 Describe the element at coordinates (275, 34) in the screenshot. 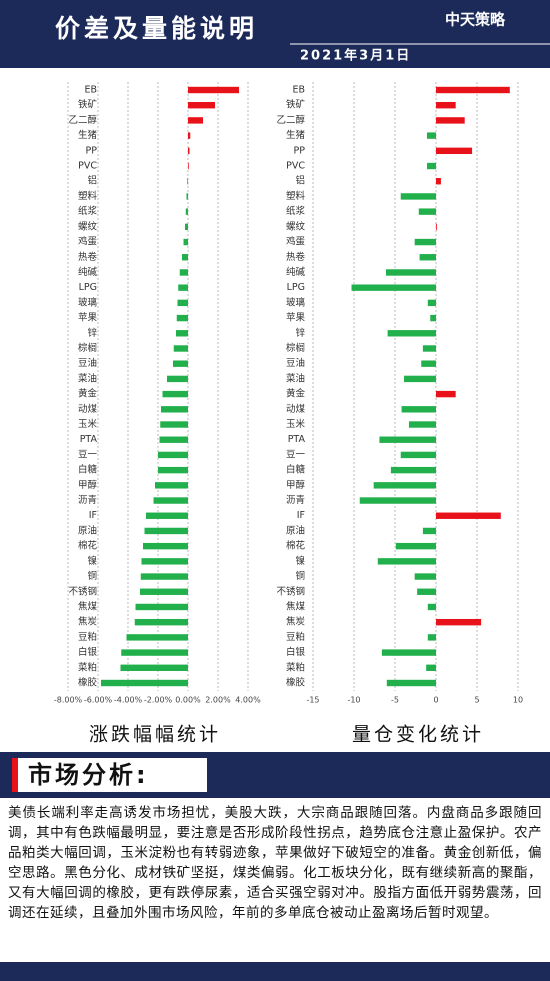

I see `header-band` at that location.